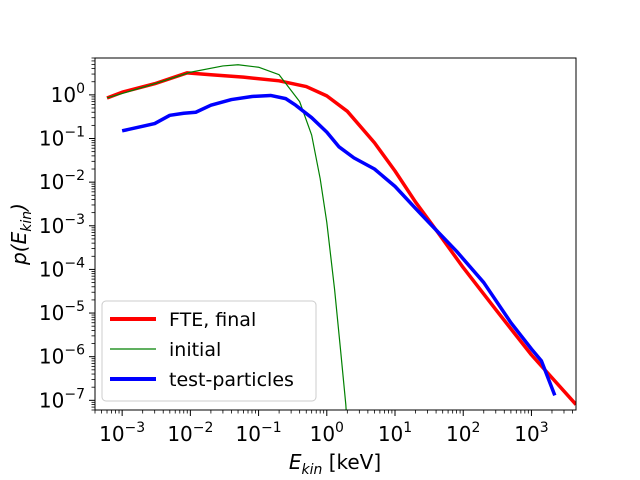 This screenshot has height=480, width=640. Describe the element at coordinates (231, 380) in the screenshot. I see `legend-label-test-particles: test-particles` at that location.